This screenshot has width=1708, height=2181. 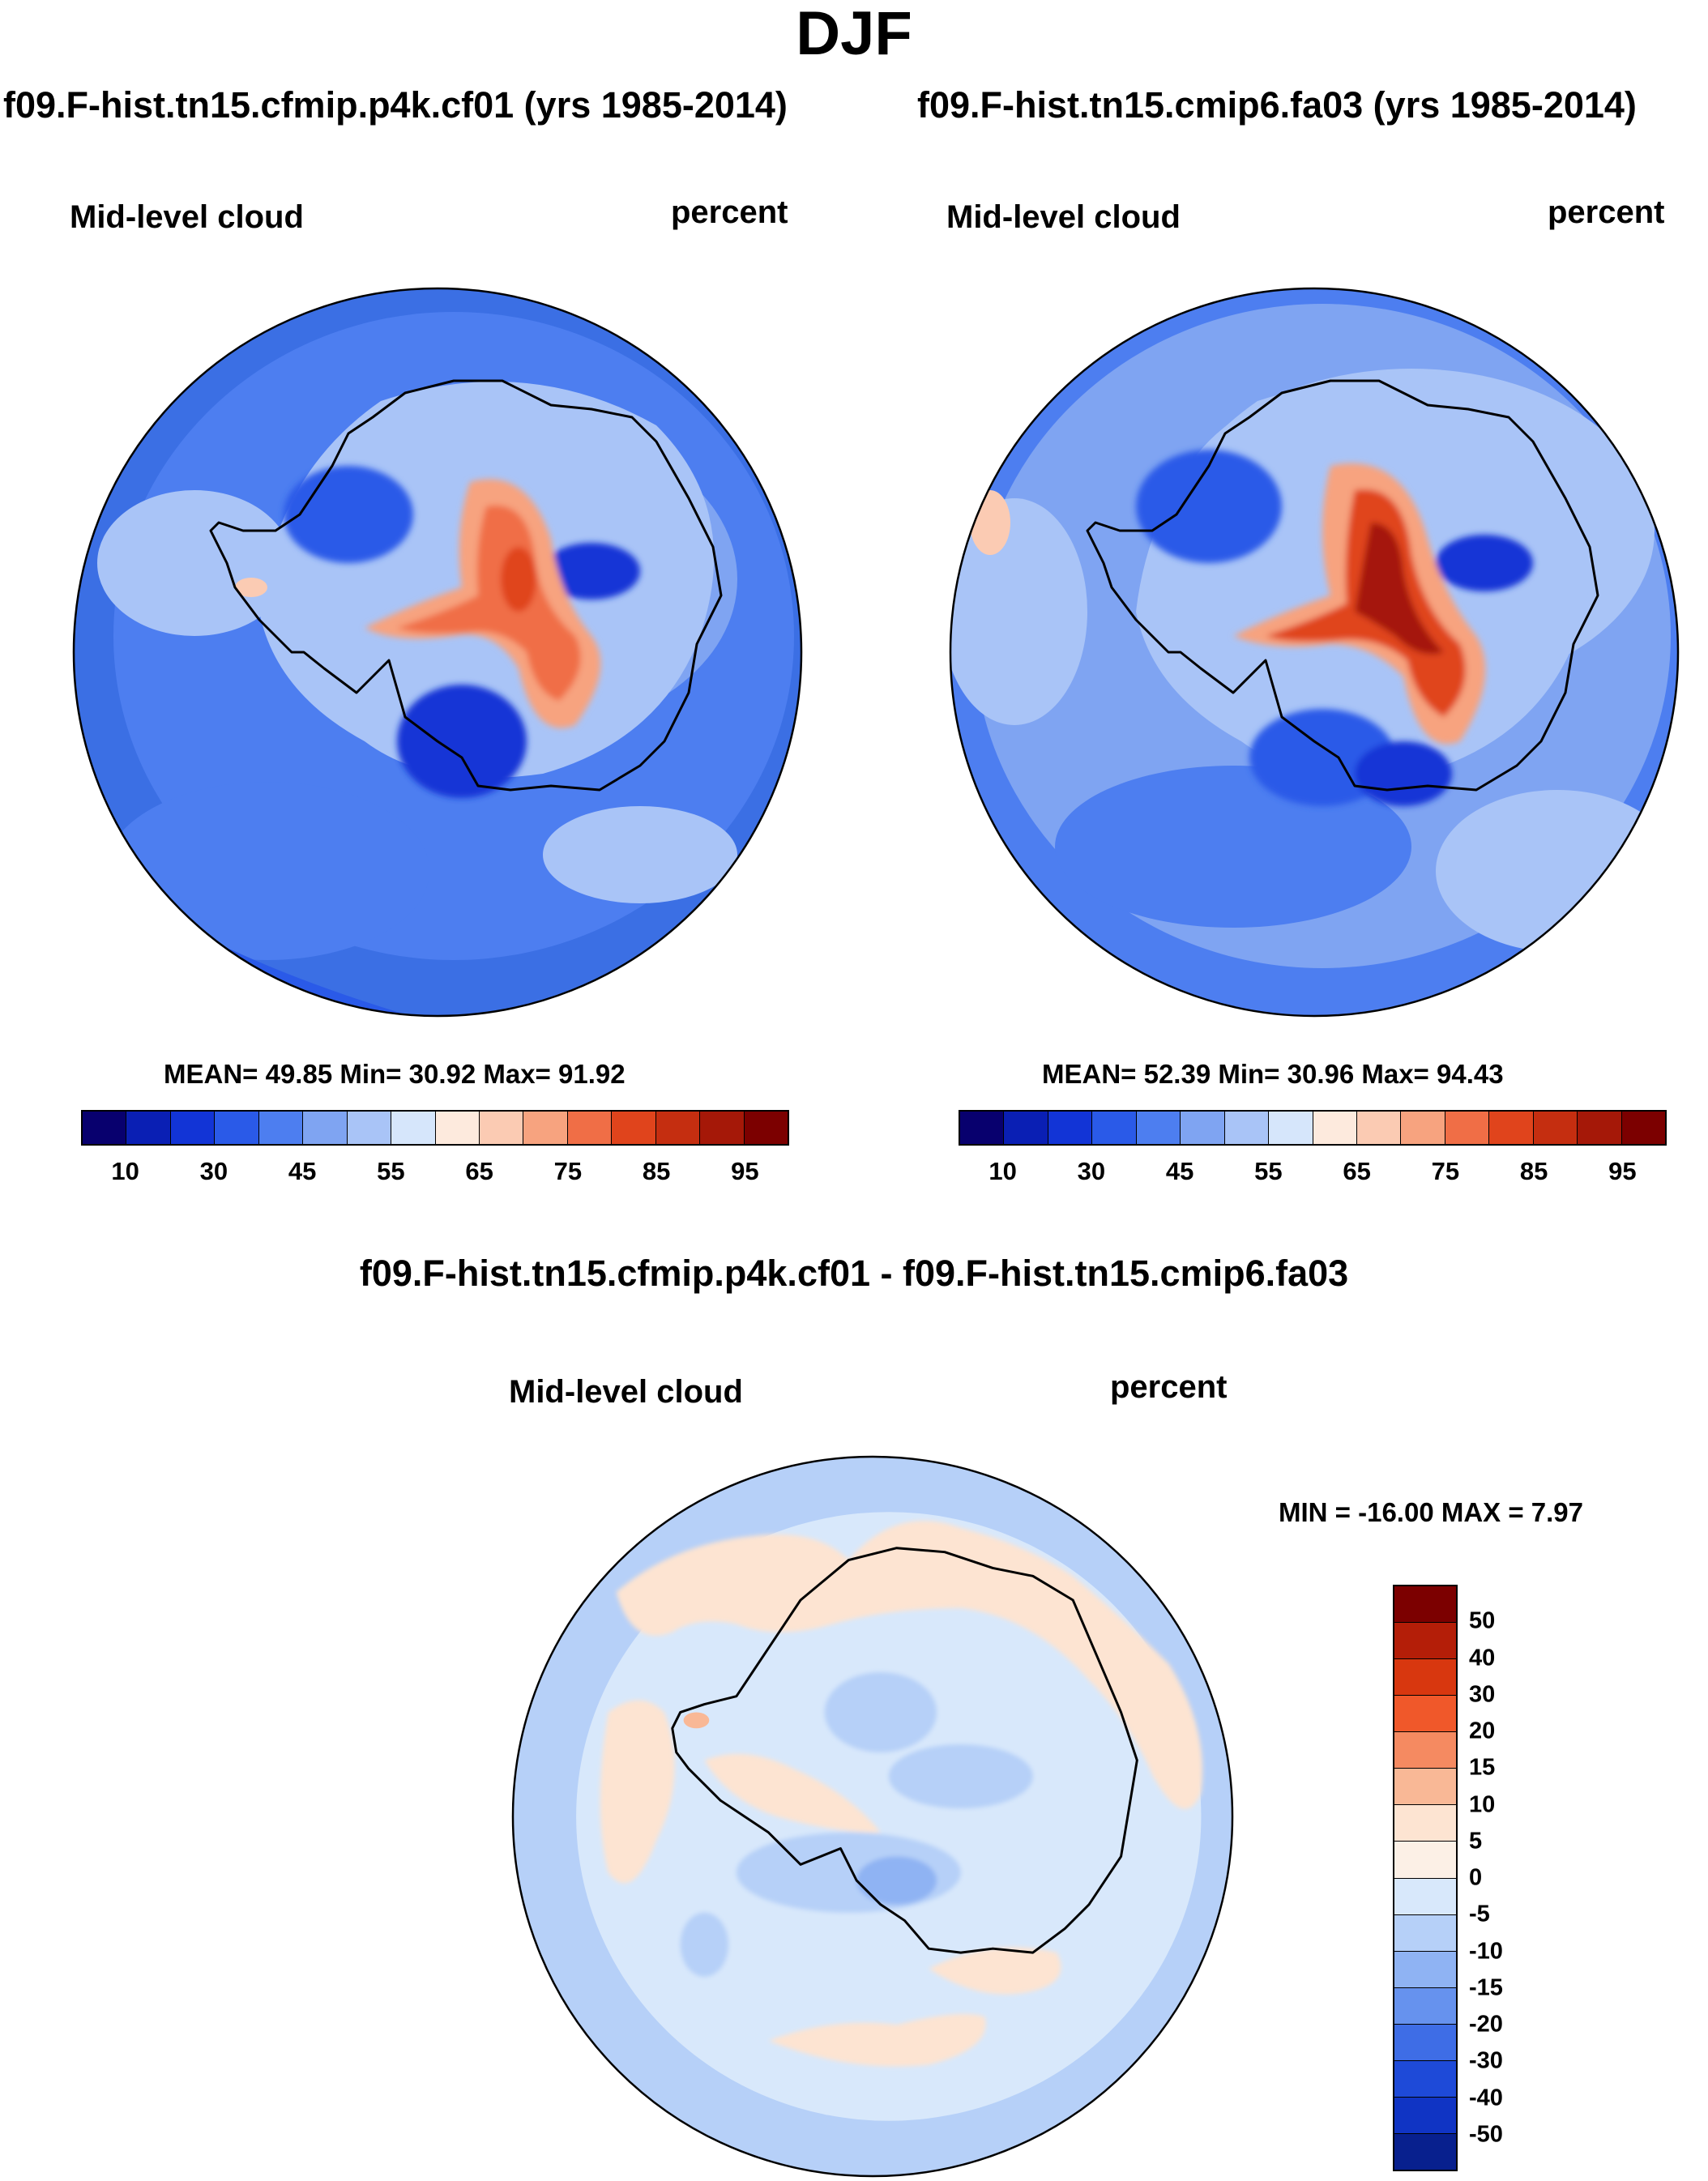 I want to click on right-stats: MEAN= 52.39 Min= 30.96 Max= 94.43, so click(x=1273, y=1074).